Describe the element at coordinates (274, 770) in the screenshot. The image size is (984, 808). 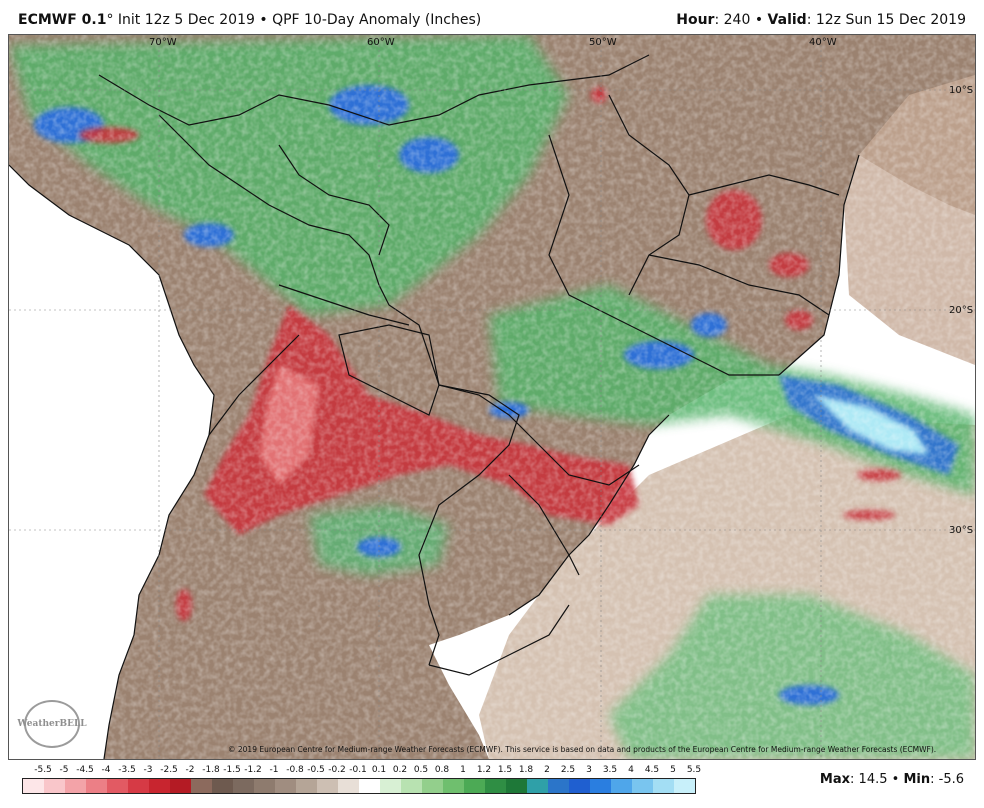
I see `legend-tick-label: -1` at that location.